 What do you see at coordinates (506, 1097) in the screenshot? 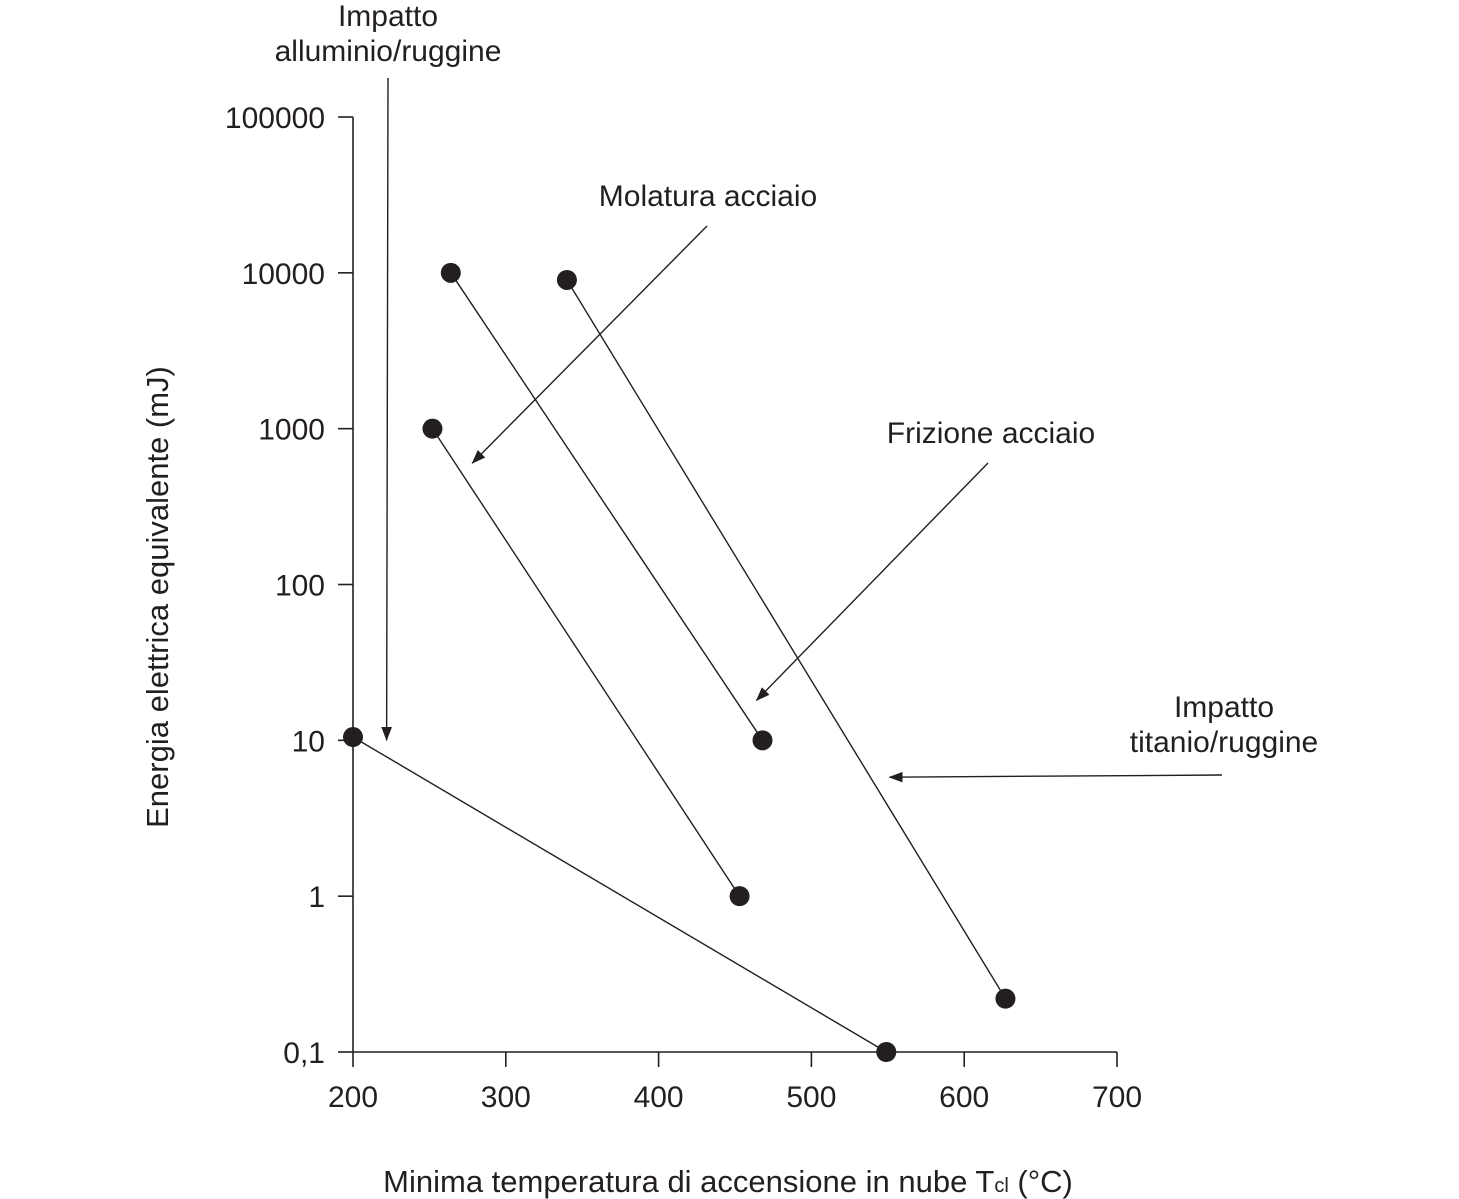
I see `x-tick-label: 300` at bounding box center [506, 1097].